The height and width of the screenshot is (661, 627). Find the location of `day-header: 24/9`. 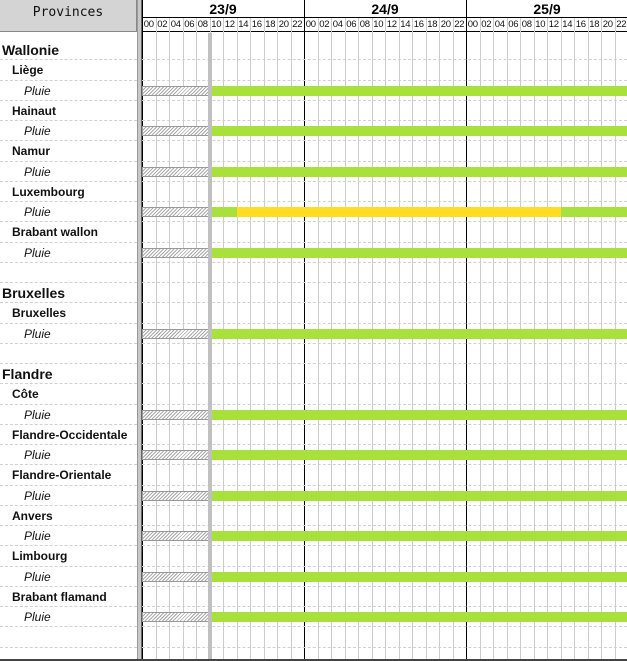

day-header: 24/9 is located at coordinates (385, 9).